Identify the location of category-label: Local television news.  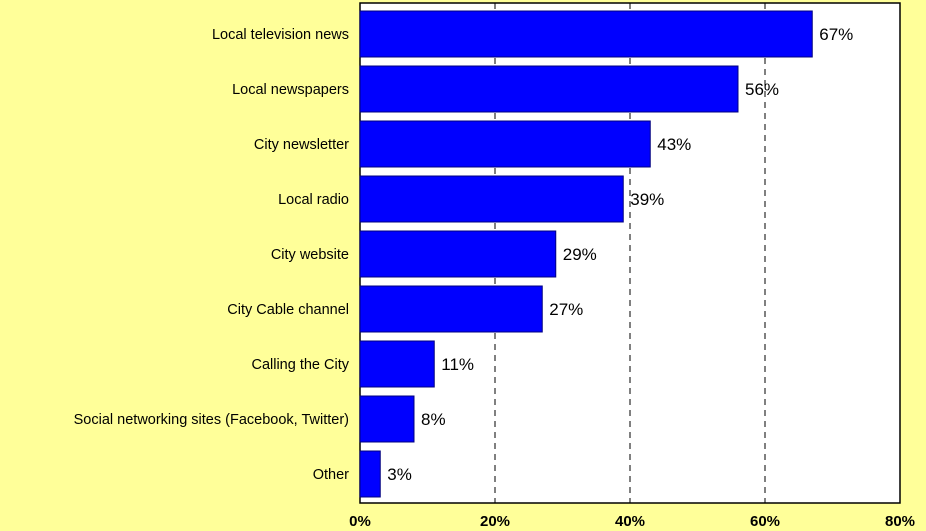
(280, 35).